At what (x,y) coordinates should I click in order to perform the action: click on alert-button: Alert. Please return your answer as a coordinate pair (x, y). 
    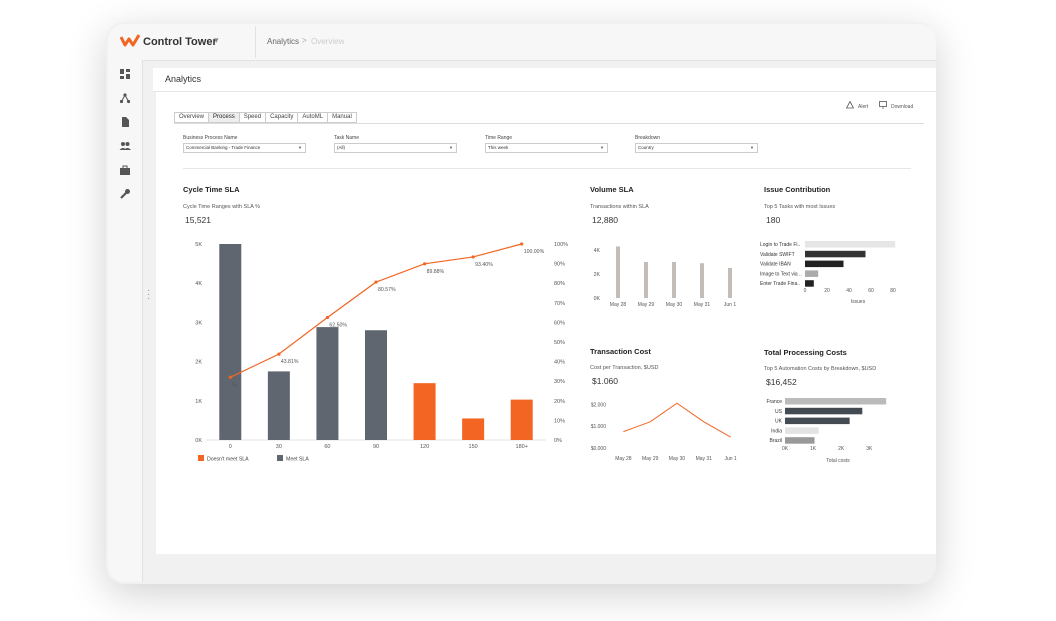
    Looking at the image, I should click on (863, 107).